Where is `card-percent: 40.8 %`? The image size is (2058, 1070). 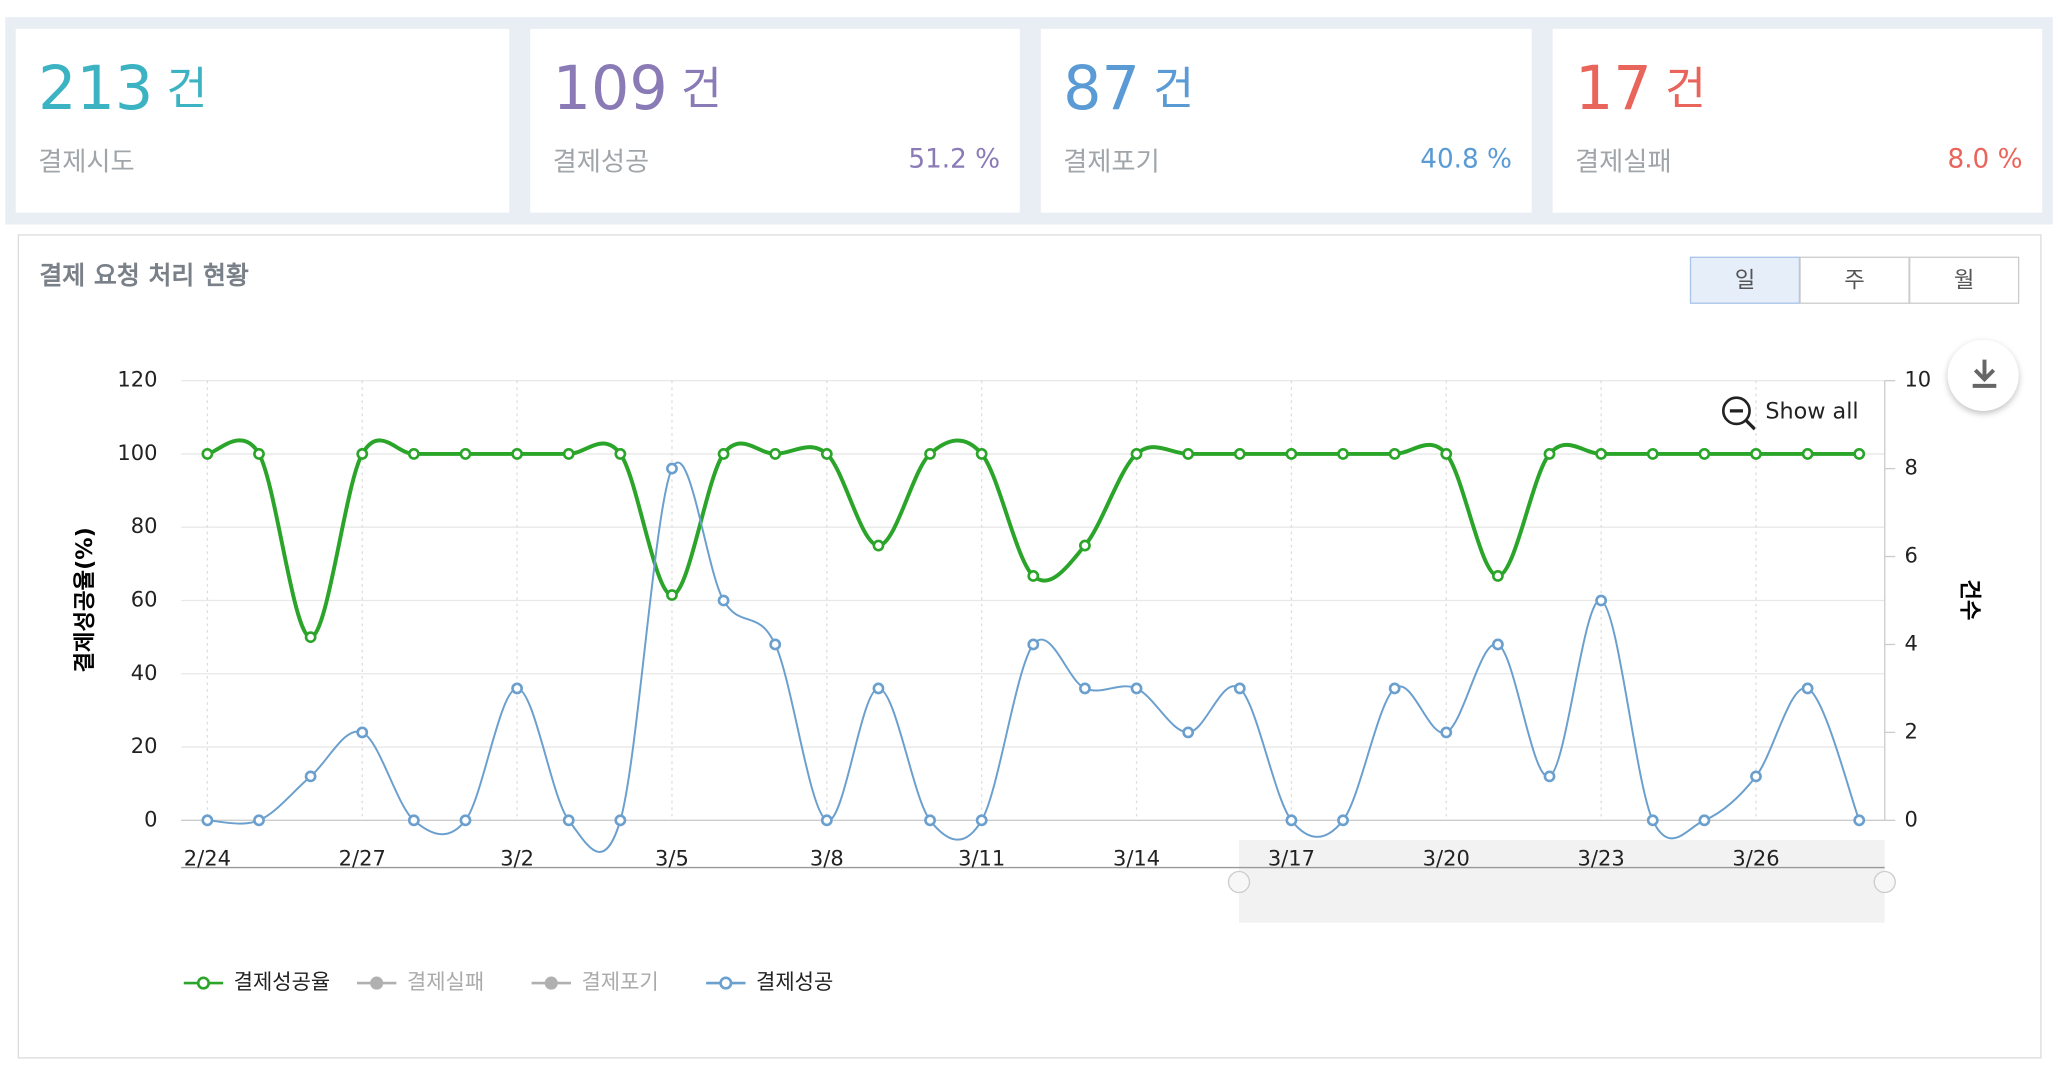 card-percent: 40.8 % is located at coordinates (1466, 160).